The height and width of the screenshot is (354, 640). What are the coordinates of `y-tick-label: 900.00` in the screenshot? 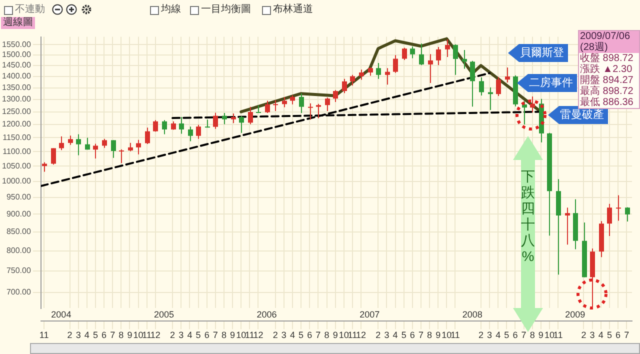 It's located at (19, 213).